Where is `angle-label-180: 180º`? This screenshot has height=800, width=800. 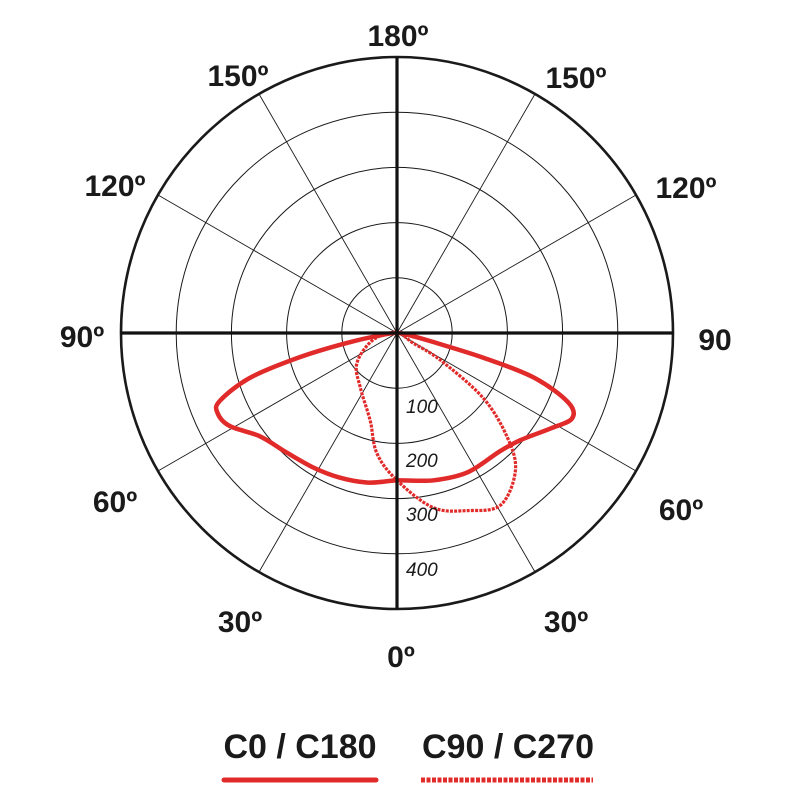
angle-label-180: 180º is located at coordinates (397, 36).